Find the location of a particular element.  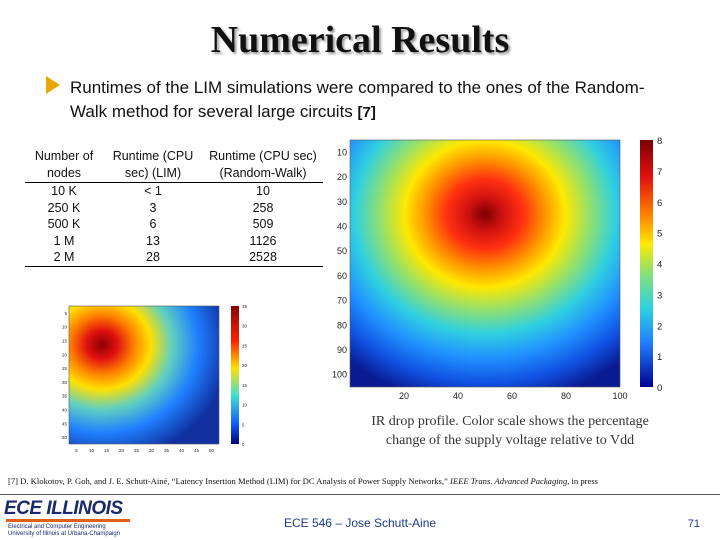

small-map-colorbar-tick: 10 is located at coordinates (245, 405).